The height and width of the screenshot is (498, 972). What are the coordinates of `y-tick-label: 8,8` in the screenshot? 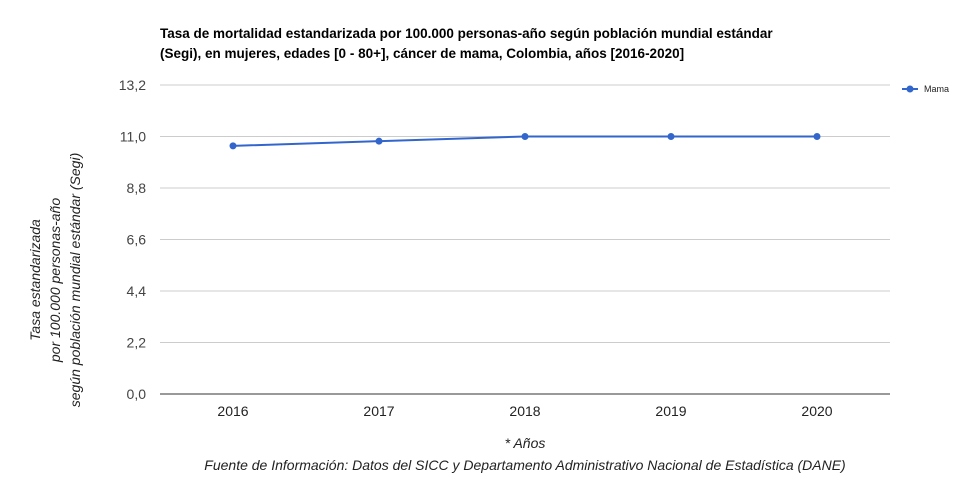 It's located at (137, 188).